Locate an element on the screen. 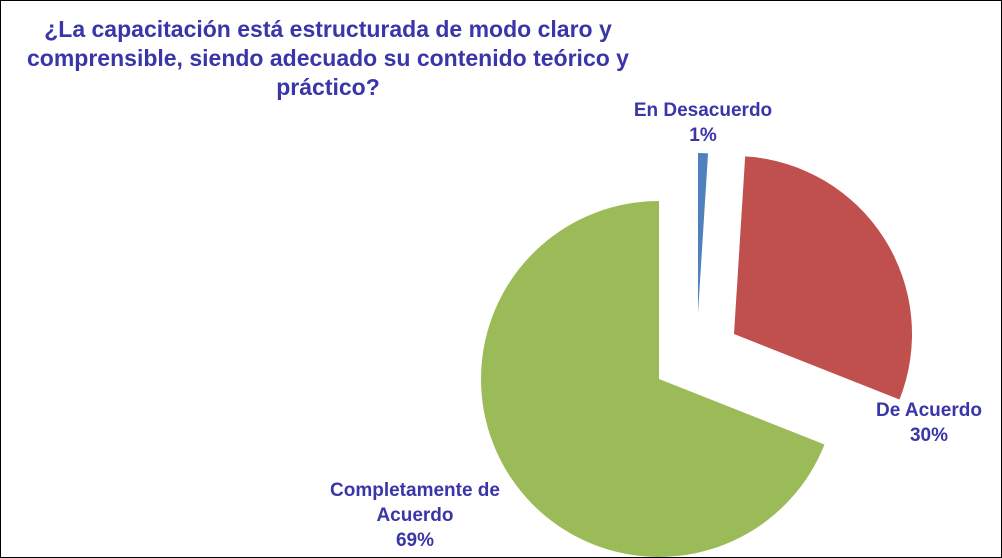 This screenshot has height=558, width=1002. slice-percent: 69% is located at coordinates (415, 540).